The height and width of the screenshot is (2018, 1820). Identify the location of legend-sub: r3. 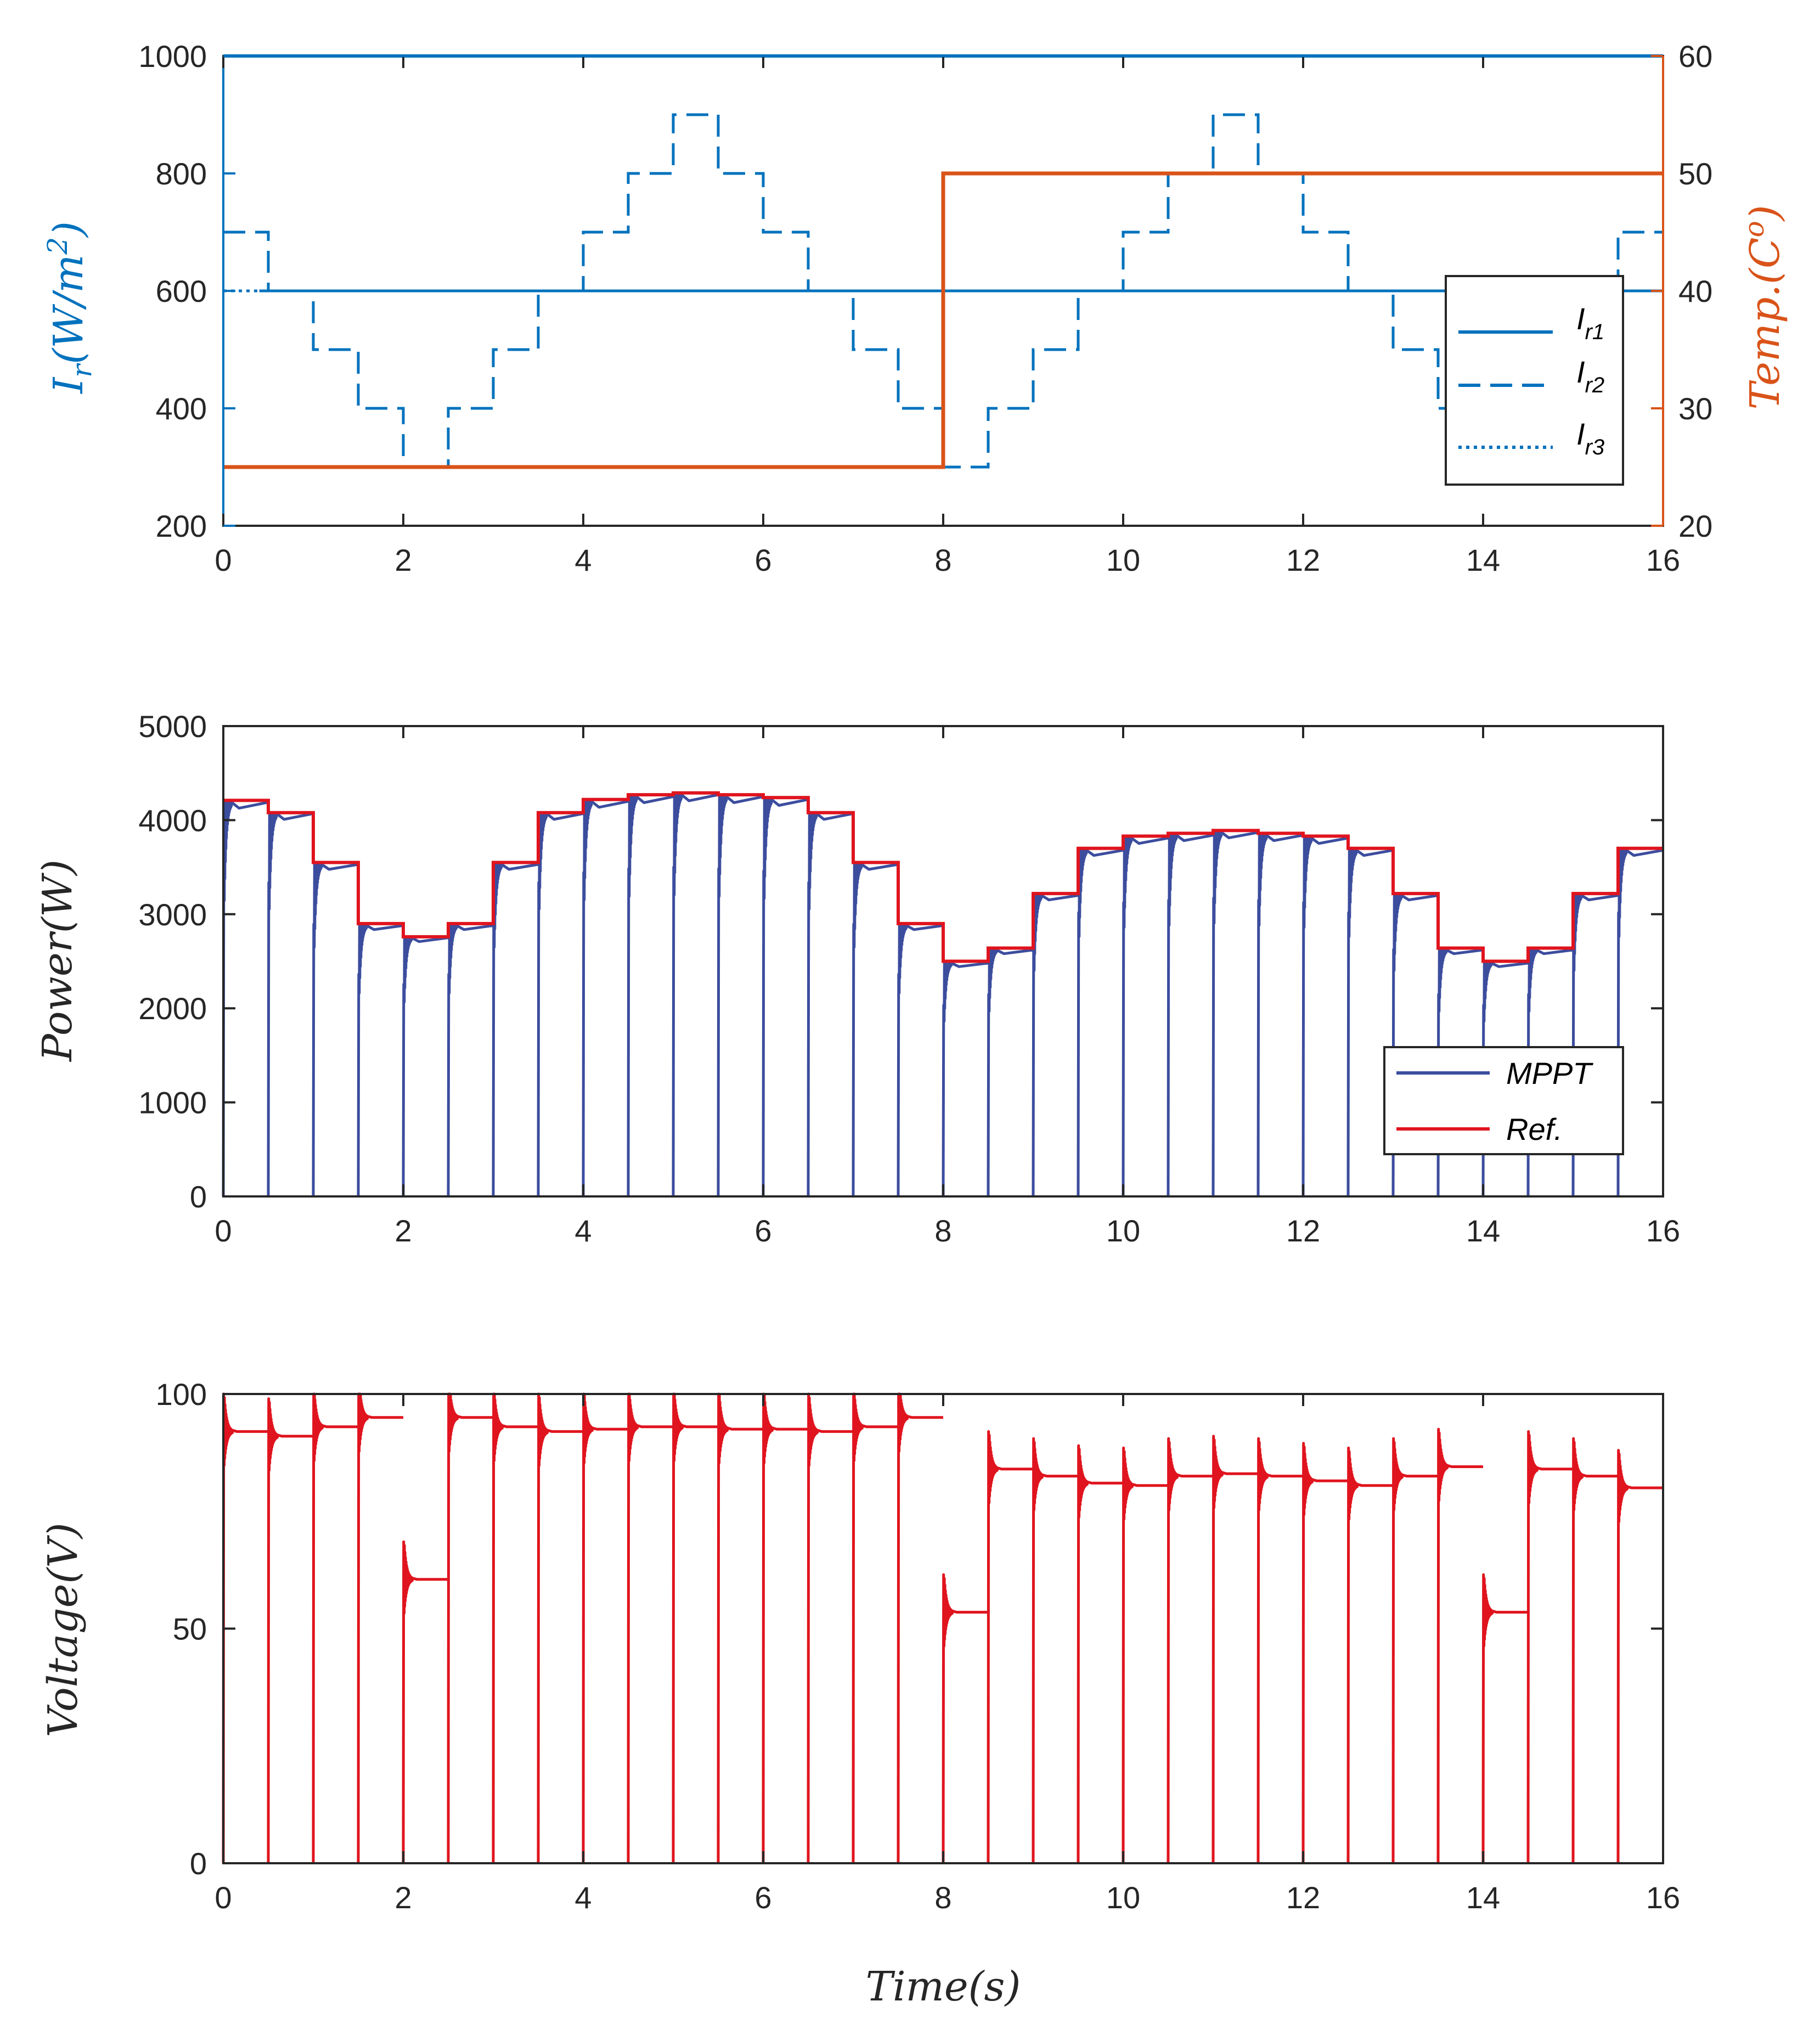
(1595, 447).